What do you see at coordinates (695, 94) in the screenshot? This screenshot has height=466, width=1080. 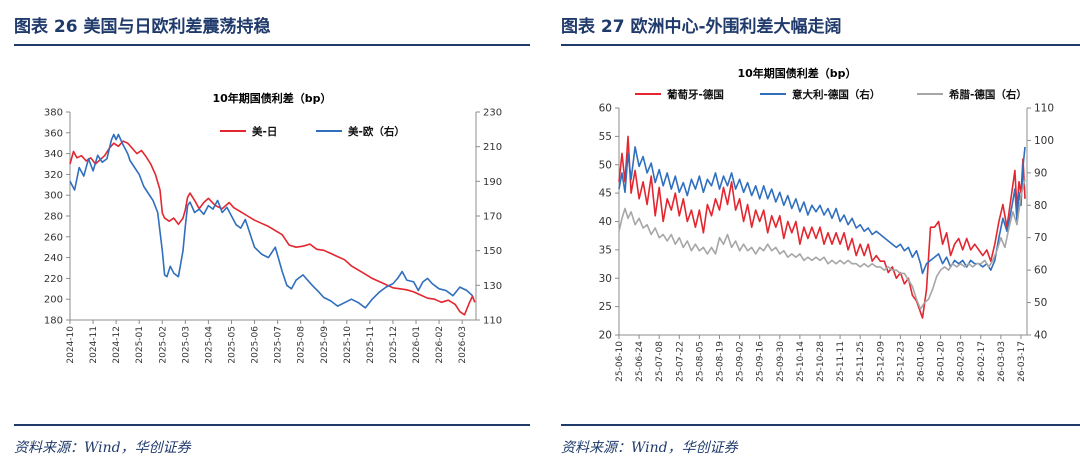 I see `legend-label: 葡萄牙-德国` at bounding box center [695, 94].